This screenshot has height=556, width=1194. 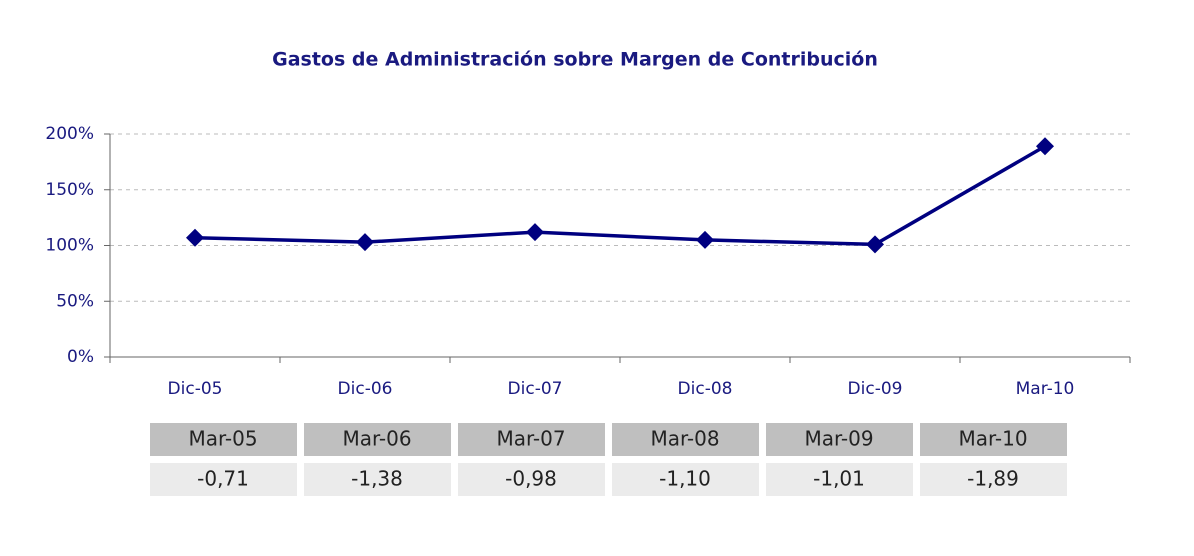 I want to click on y-tick-label: 0%, so click(x=80, y=357).